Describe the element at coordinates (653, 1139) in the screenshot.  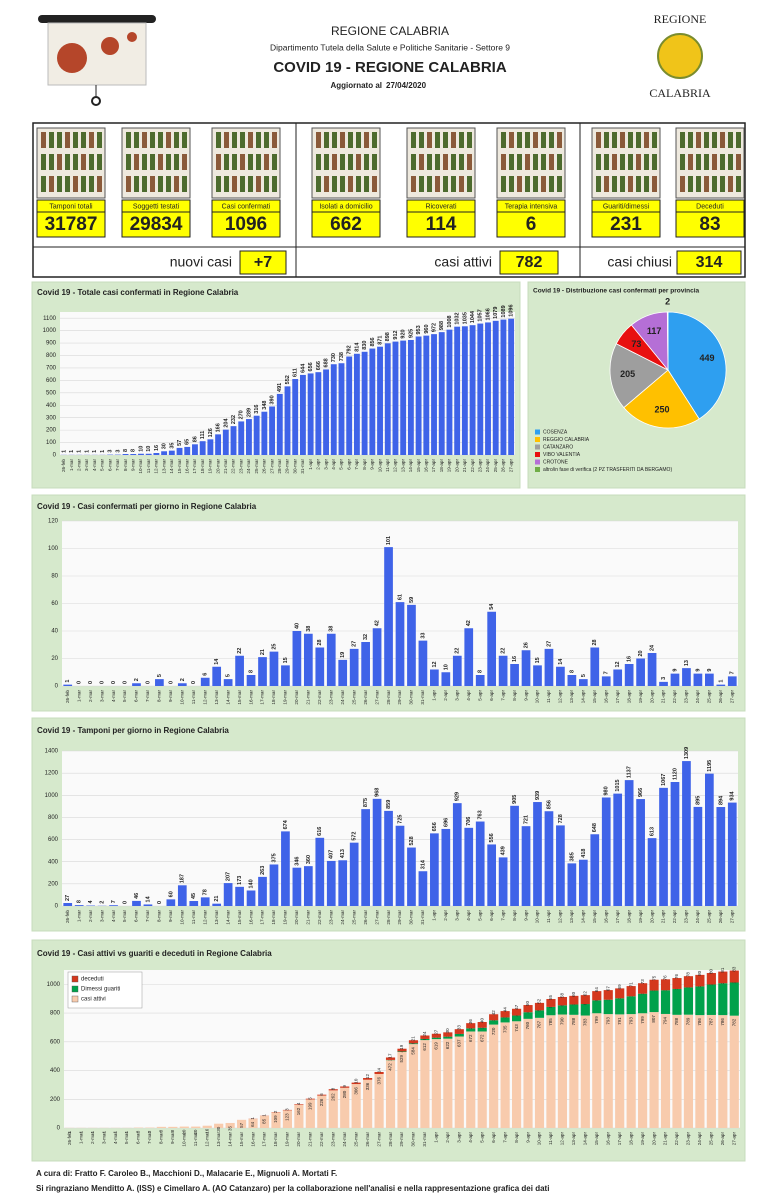
I see `x-tick-label: 20-apr` at that location.